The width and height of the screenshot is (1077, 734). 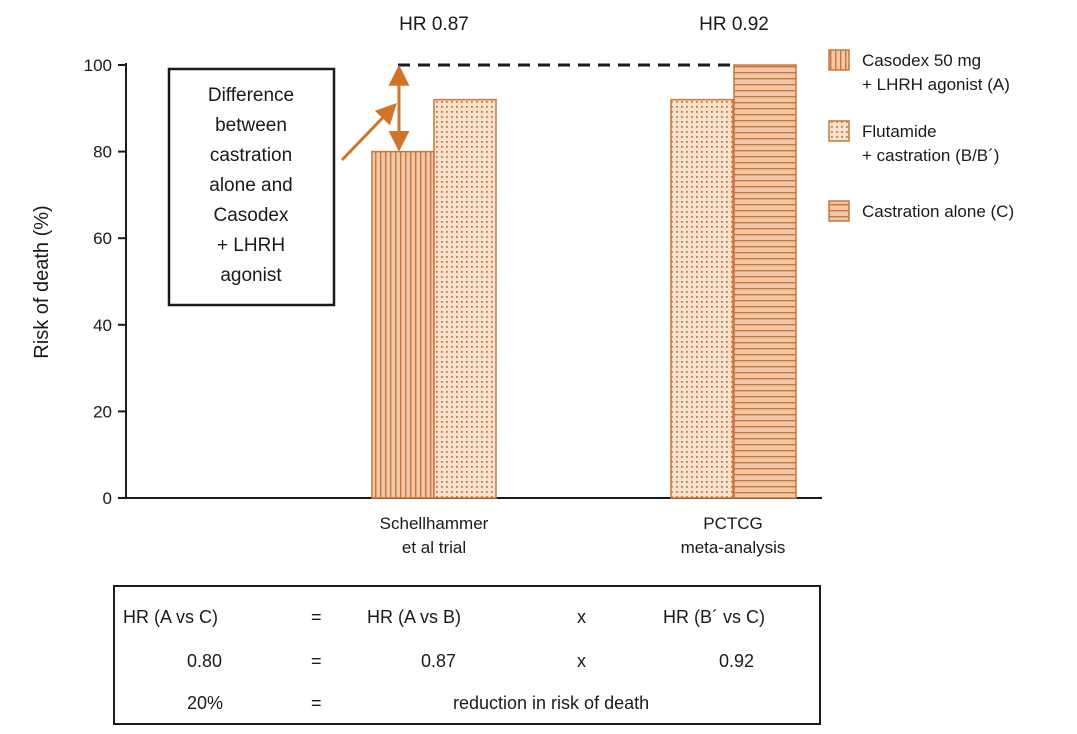 What do you see at coordinates (414, 617) in the screenshot?
I see `formula-term1-1: HR (A vs B)` at bounding box center [414, 617].